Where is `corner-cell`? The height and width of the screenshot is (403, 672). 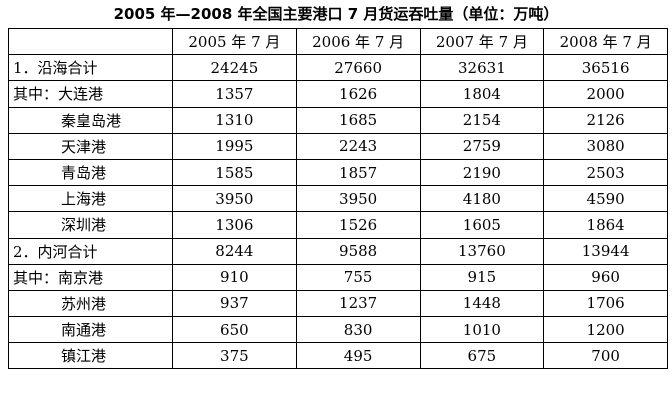
corner-cell is located at coordinates (90, 41).